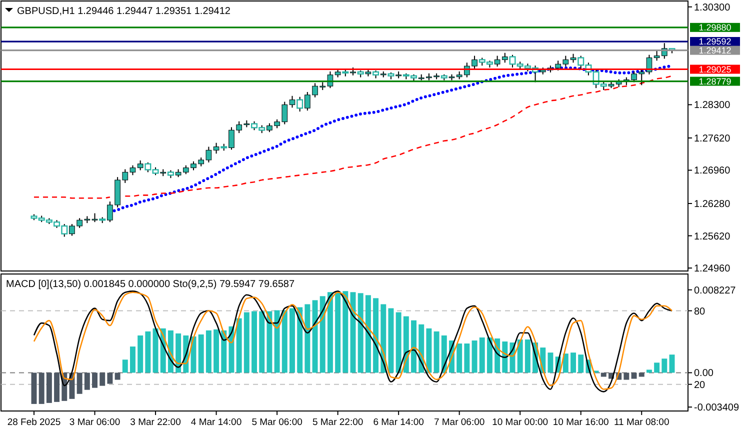 The image size is (750, 430). I want to click on x-tick-label: 5 Mar 06:00, so click(277, 422).